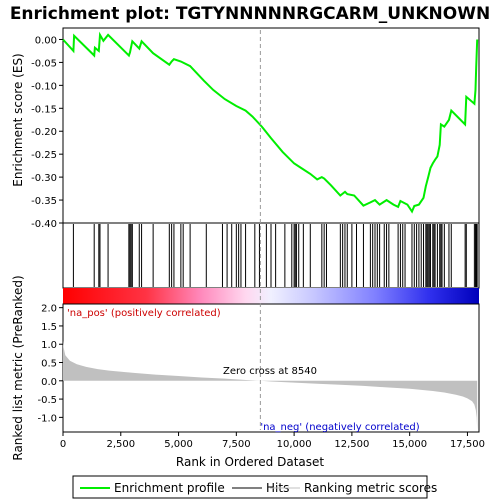 This screenshot has height=500, width=500. I want to click on zero-cross-label: Zero cross at 8540, so click(270, 371).